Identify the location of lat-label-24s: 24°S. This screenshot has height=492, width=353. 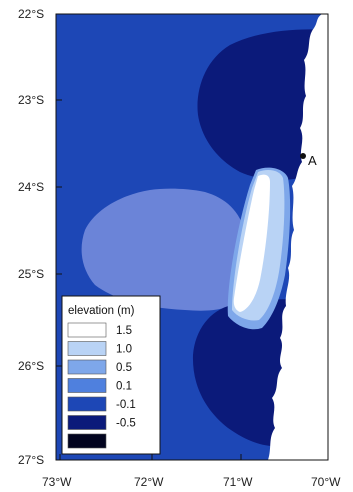
(31, 187).